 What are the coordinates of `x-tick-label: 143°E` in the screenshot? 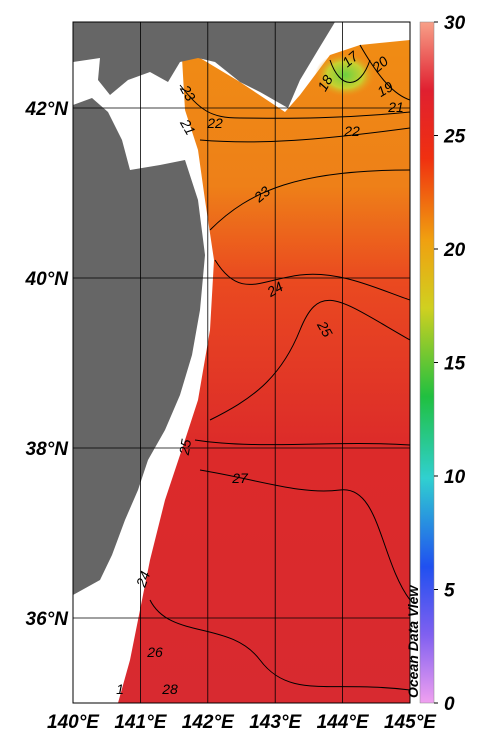 It's located at (275, 722).